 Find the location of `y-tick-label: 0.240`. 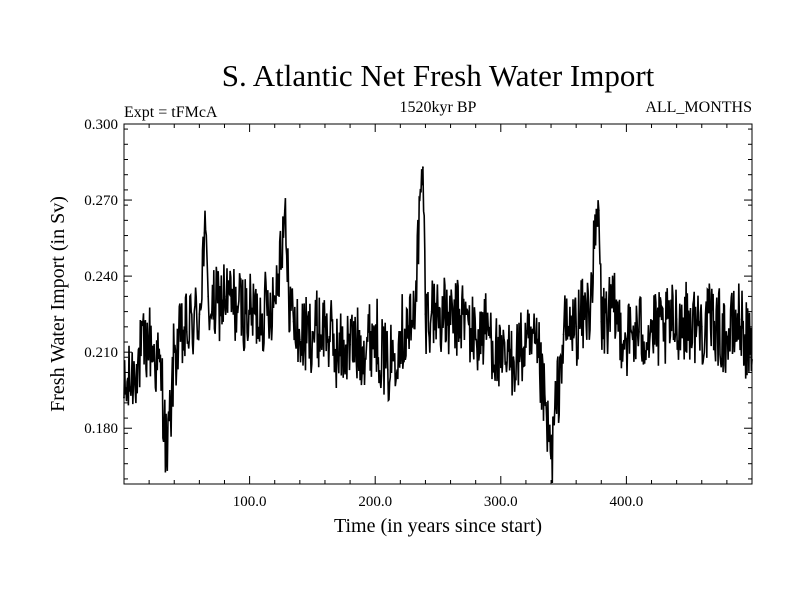

y-tick-label: 0.240 is located at coordinates (101, 277).